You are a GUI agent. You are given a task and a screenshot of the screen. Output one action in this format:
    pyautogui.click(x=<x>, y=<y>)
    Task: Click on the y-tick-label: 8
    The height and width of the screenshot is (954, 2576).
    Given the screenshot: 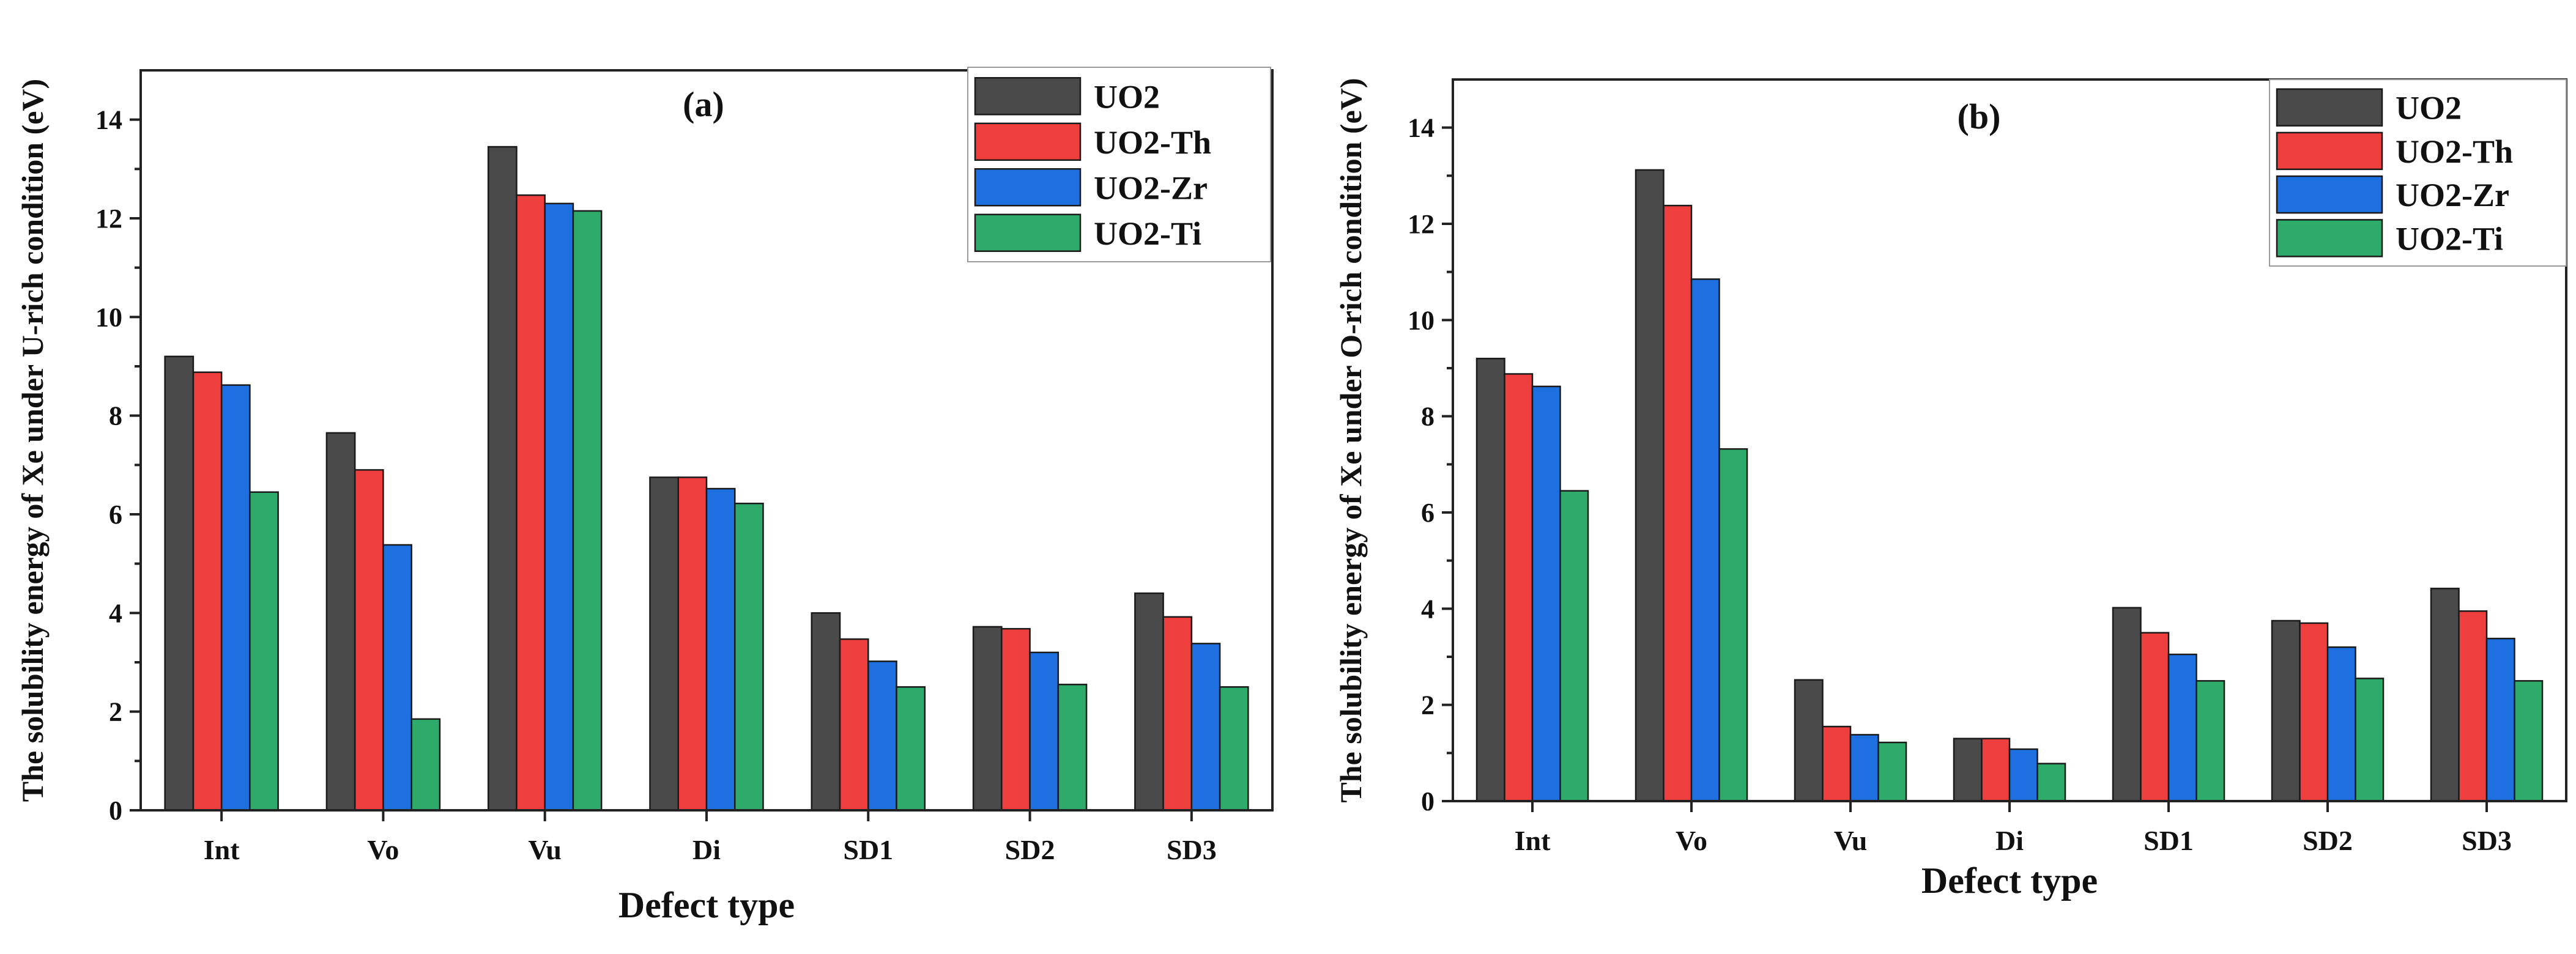 What is the action you would take?
    pyautogui.click(x=115, y=416)
    